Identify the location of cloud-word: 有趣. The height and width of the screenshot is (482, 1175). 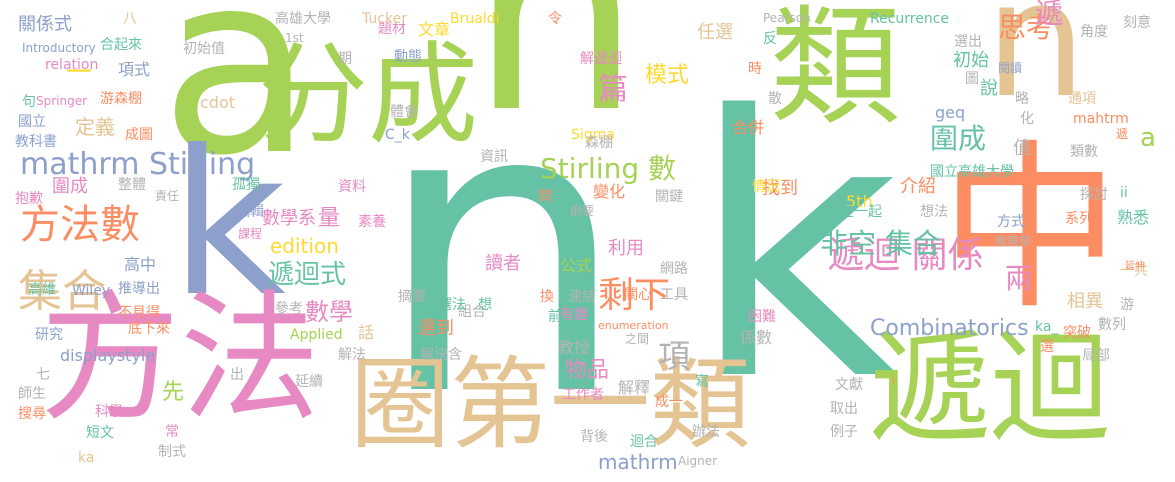
(574, 315).